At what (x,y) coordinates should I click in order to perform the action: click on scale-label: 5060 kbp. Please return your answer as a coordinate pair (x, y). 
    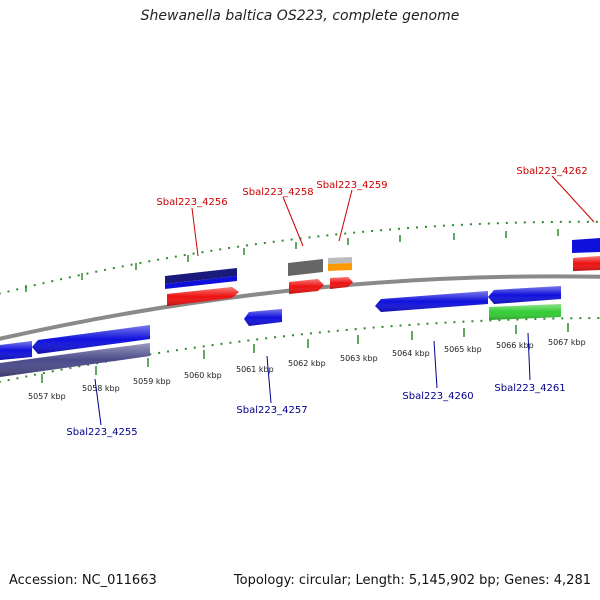
    Looking at the image, I should click on (203, 375).